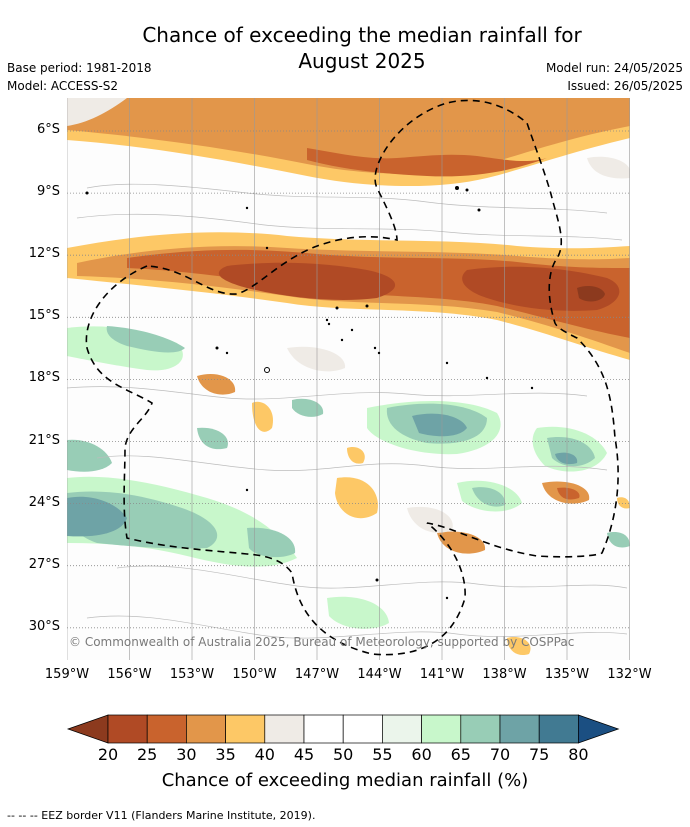 This screenshot has width=690, height=827. Describe the element at coordinates (460, 754) in the screenshot. I see `colorbar-tick-label: 65` at that location.